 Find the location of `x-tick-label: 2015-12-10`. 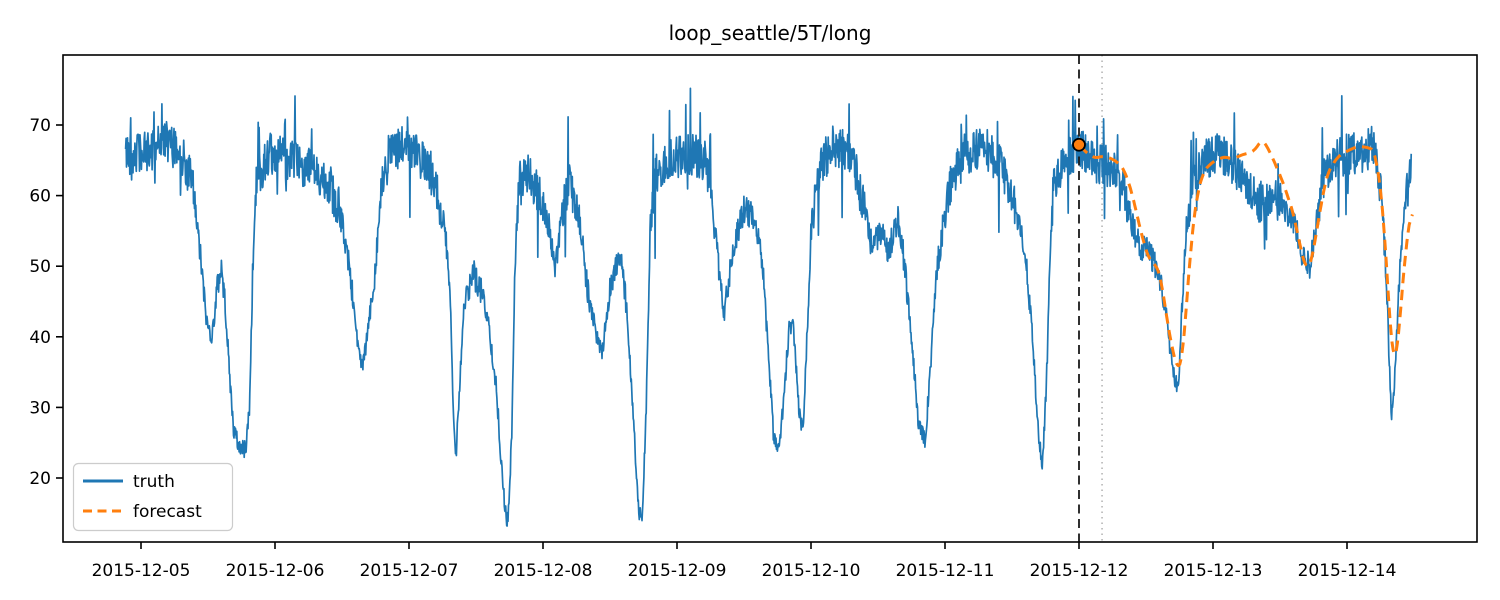

x-tick-label: 2015-12-10 is located at coordinates (811, 571).